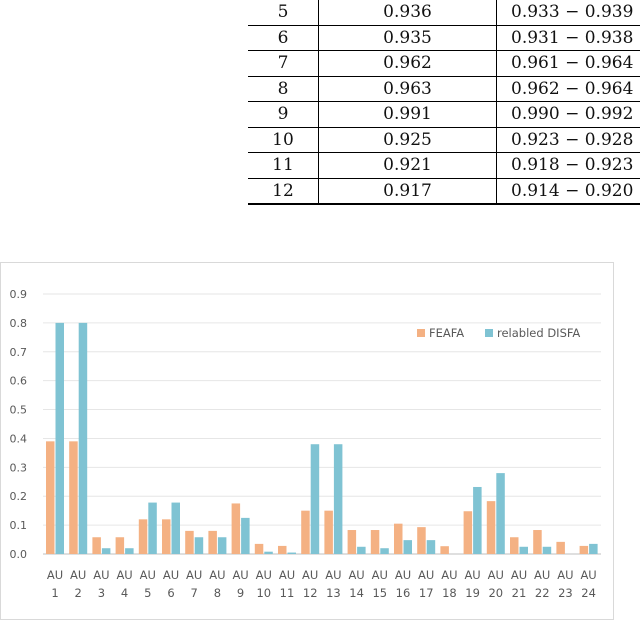 The image size is (640, 624). Describe the element at coordinates (283, 64) in the screenshot. I see `table-cell: 7` at that location.